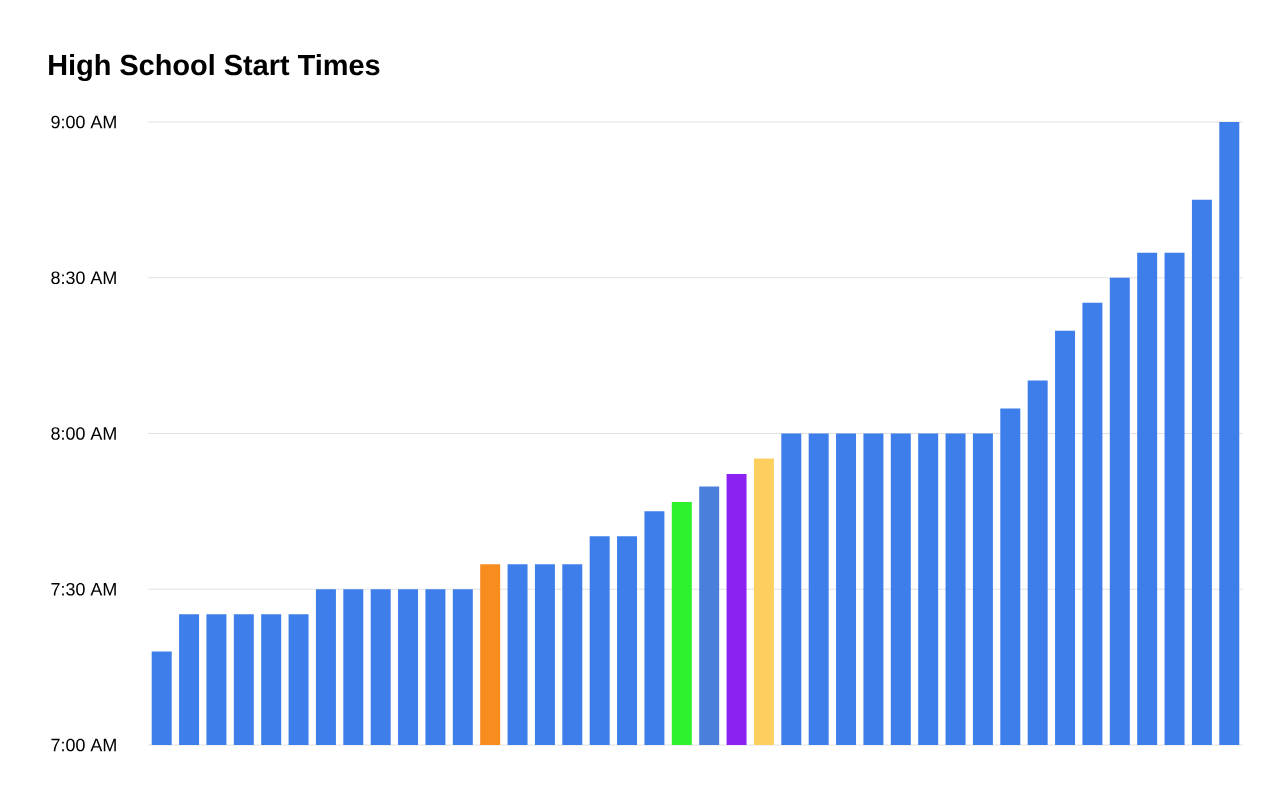  What do you see at coordinates (83, 433) in the screenshot?
I see `y-tick-label: 8:00 AM` at bounding box center [83, 433].